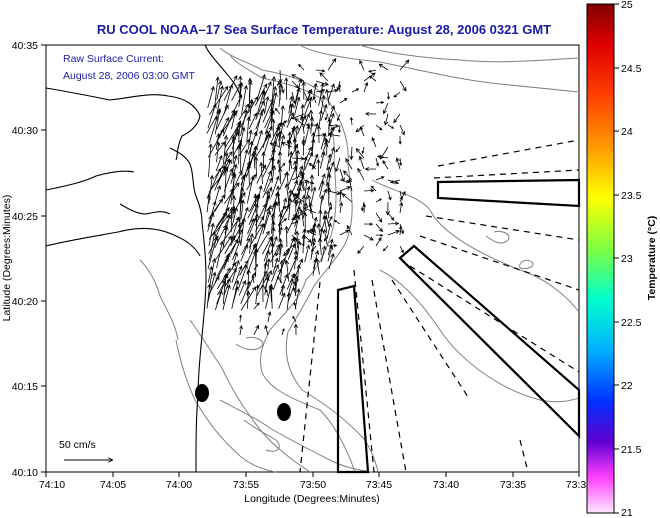 Image resolution: width=660 pixels, height=518 pixels. What do you see at coordinates (25, 217) in the screenshot?
I see `y-tick-label: 40:25` at bounding box center [25, 217].